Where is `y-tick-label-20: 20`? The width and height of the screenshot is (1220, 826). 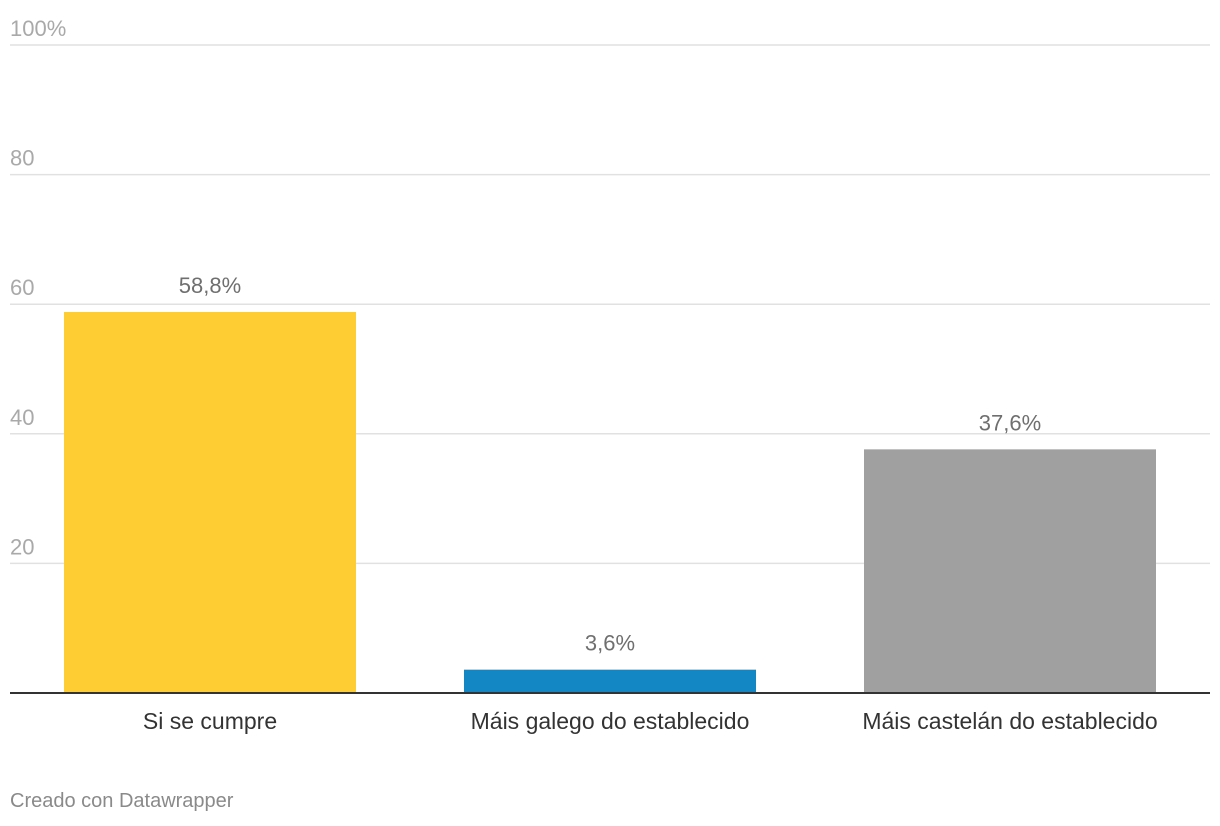
y-tick-label-20: 20 is located at coordinates (22, 546).